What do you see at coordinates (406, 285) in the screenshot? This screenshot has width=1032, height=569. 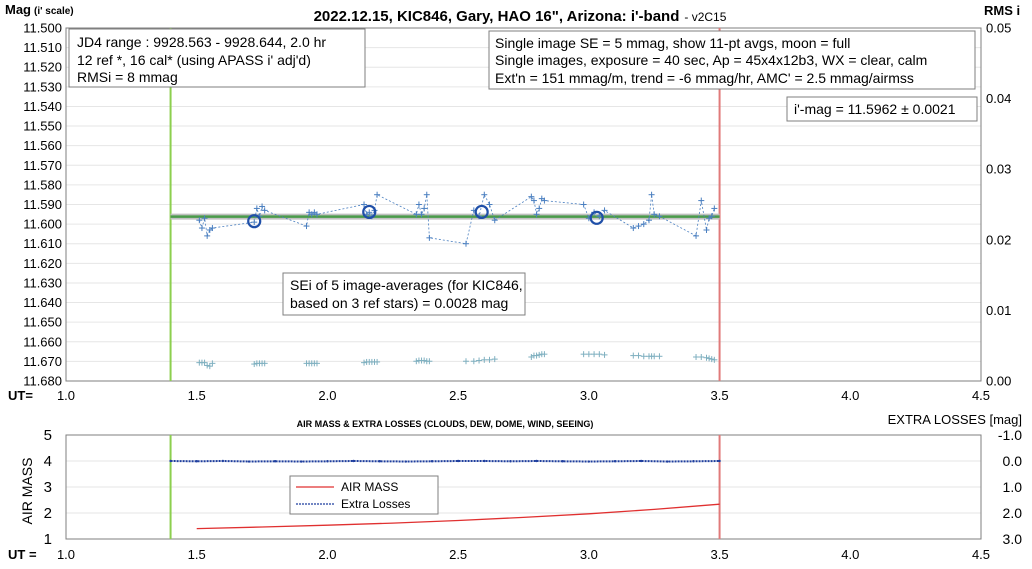 I see `sei-line-1: SEi of 5 image-averages (for KIC846,` at bounding box center [406, 285].